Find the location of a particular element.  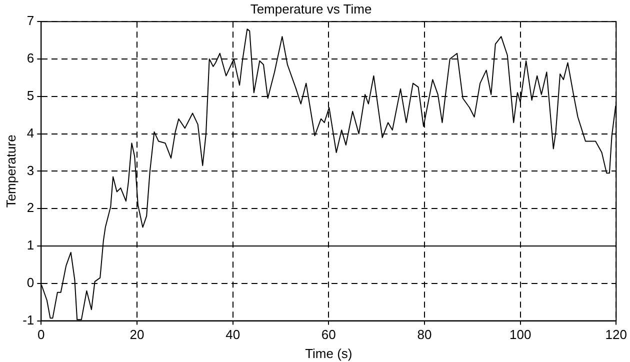

y-tick-label: 4 is located at coordinates (30, 132).